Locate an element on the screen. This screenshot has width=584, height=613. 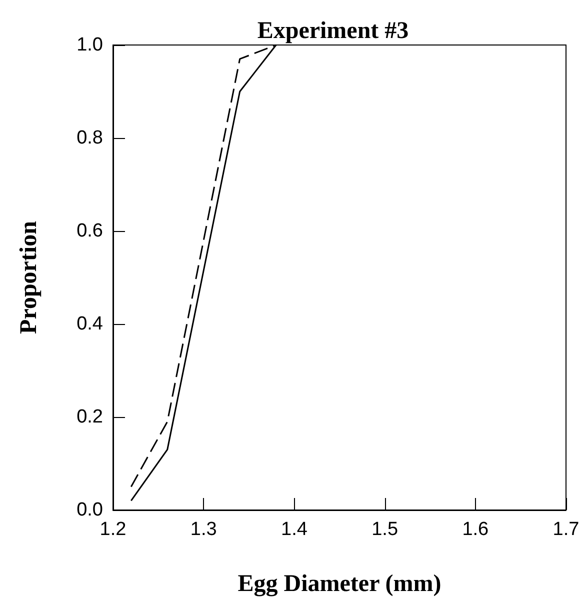
chart-title: Experiment #3 is located at coordinates (333, 31).